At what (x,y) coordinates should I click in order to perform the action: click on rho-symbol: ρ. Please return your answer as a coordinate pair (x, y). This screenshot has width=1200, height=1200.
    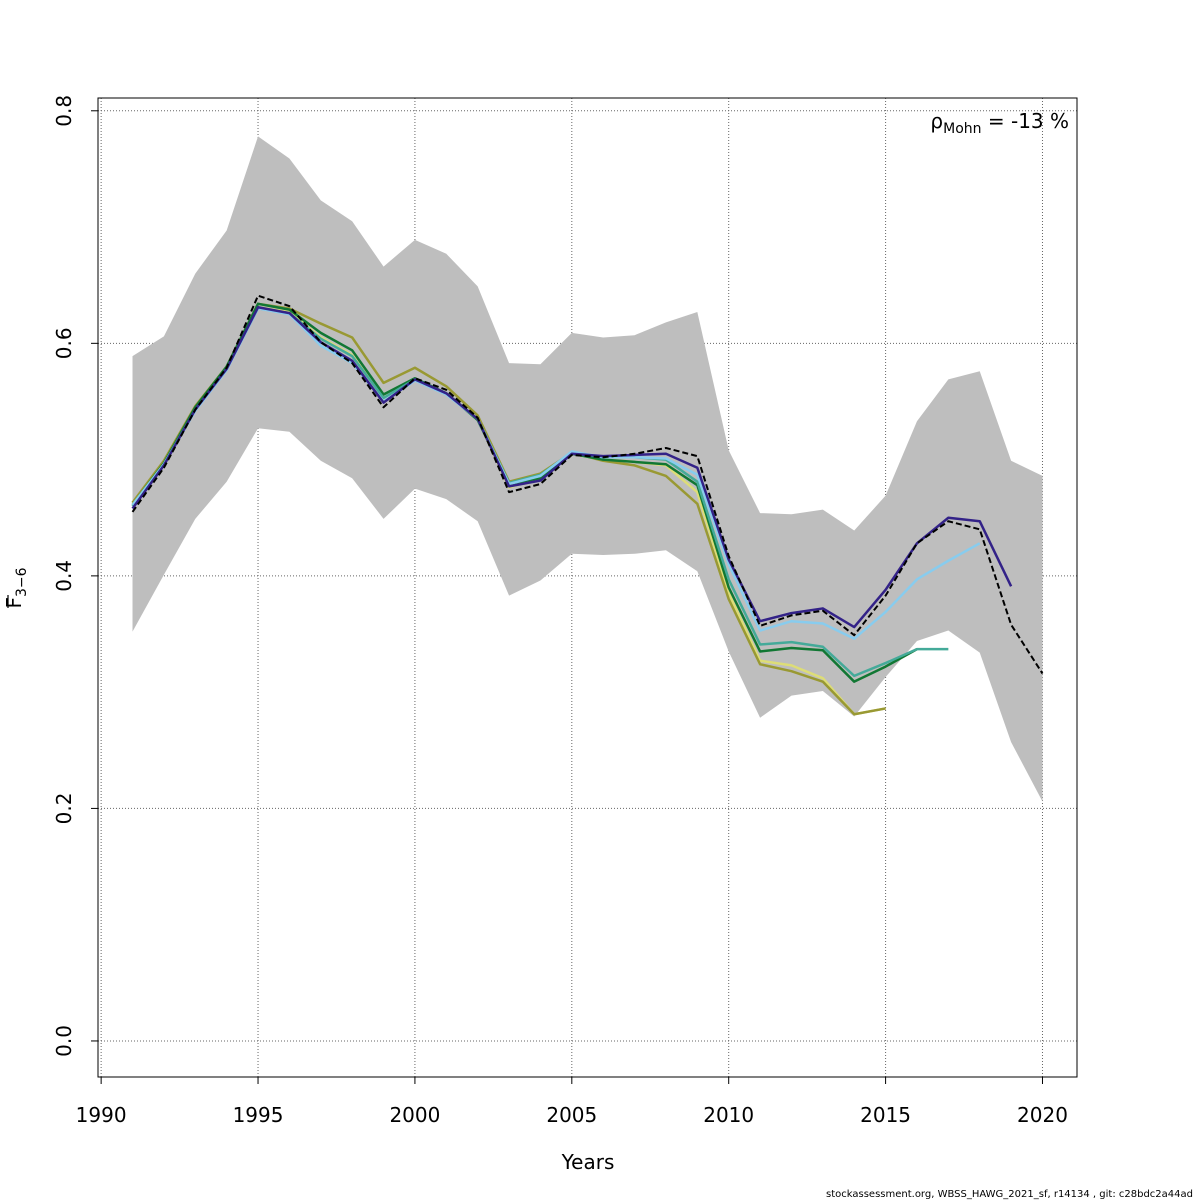
    Looking at the image, I should click on (936, 121).